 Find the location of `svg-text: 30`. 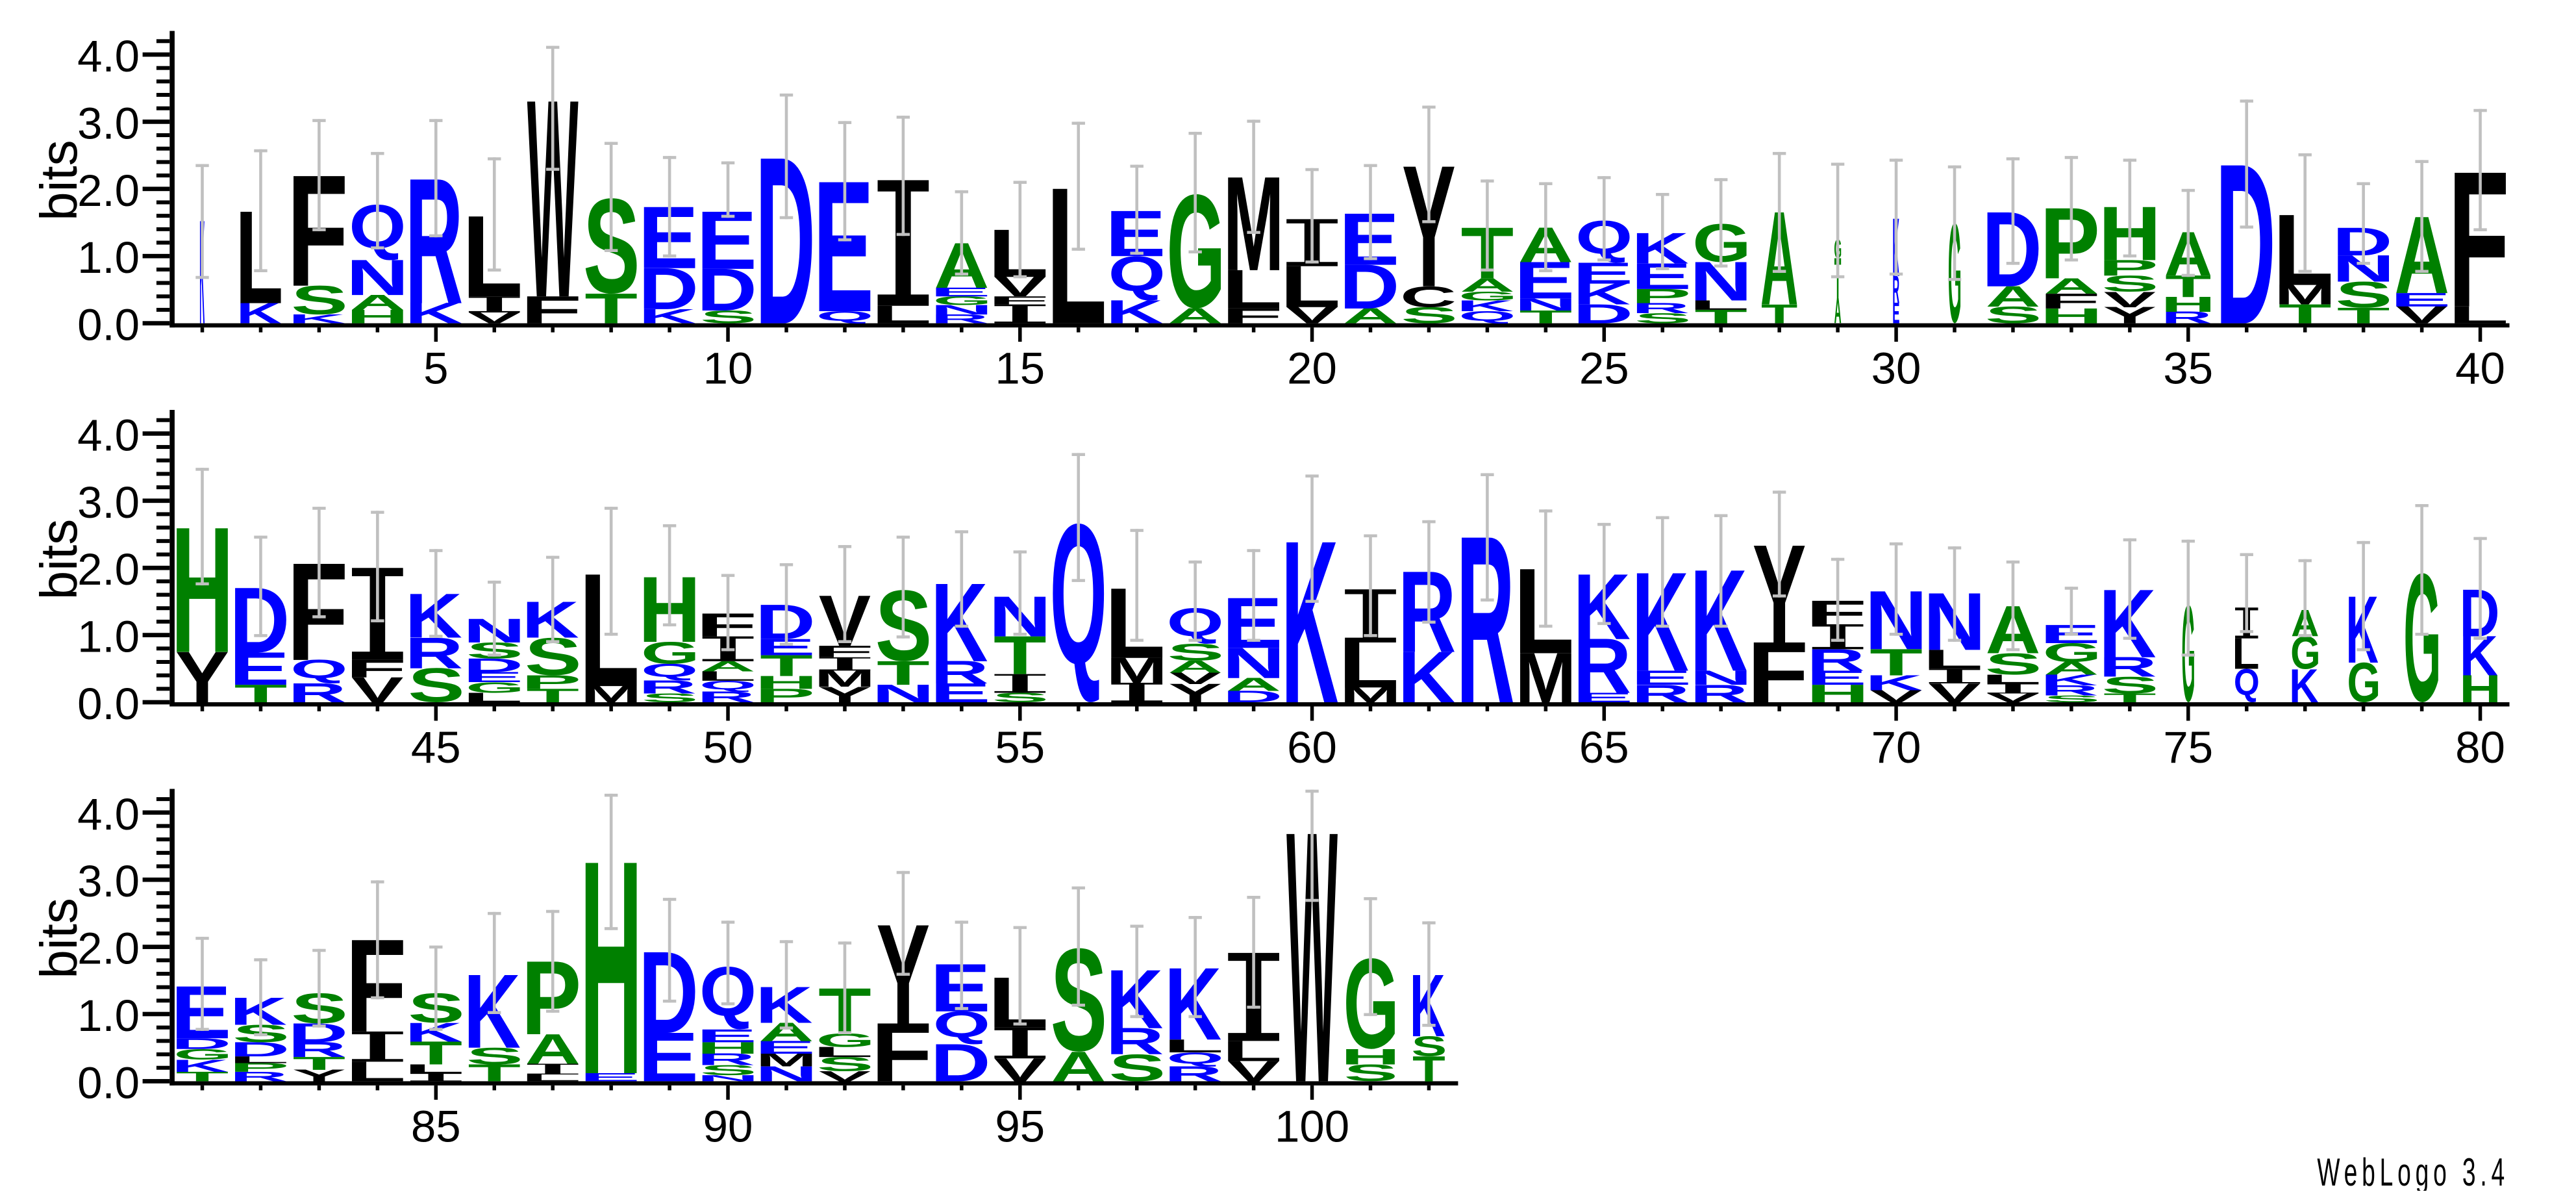

svg-text: 30 is located at coordinates (1896, 369).